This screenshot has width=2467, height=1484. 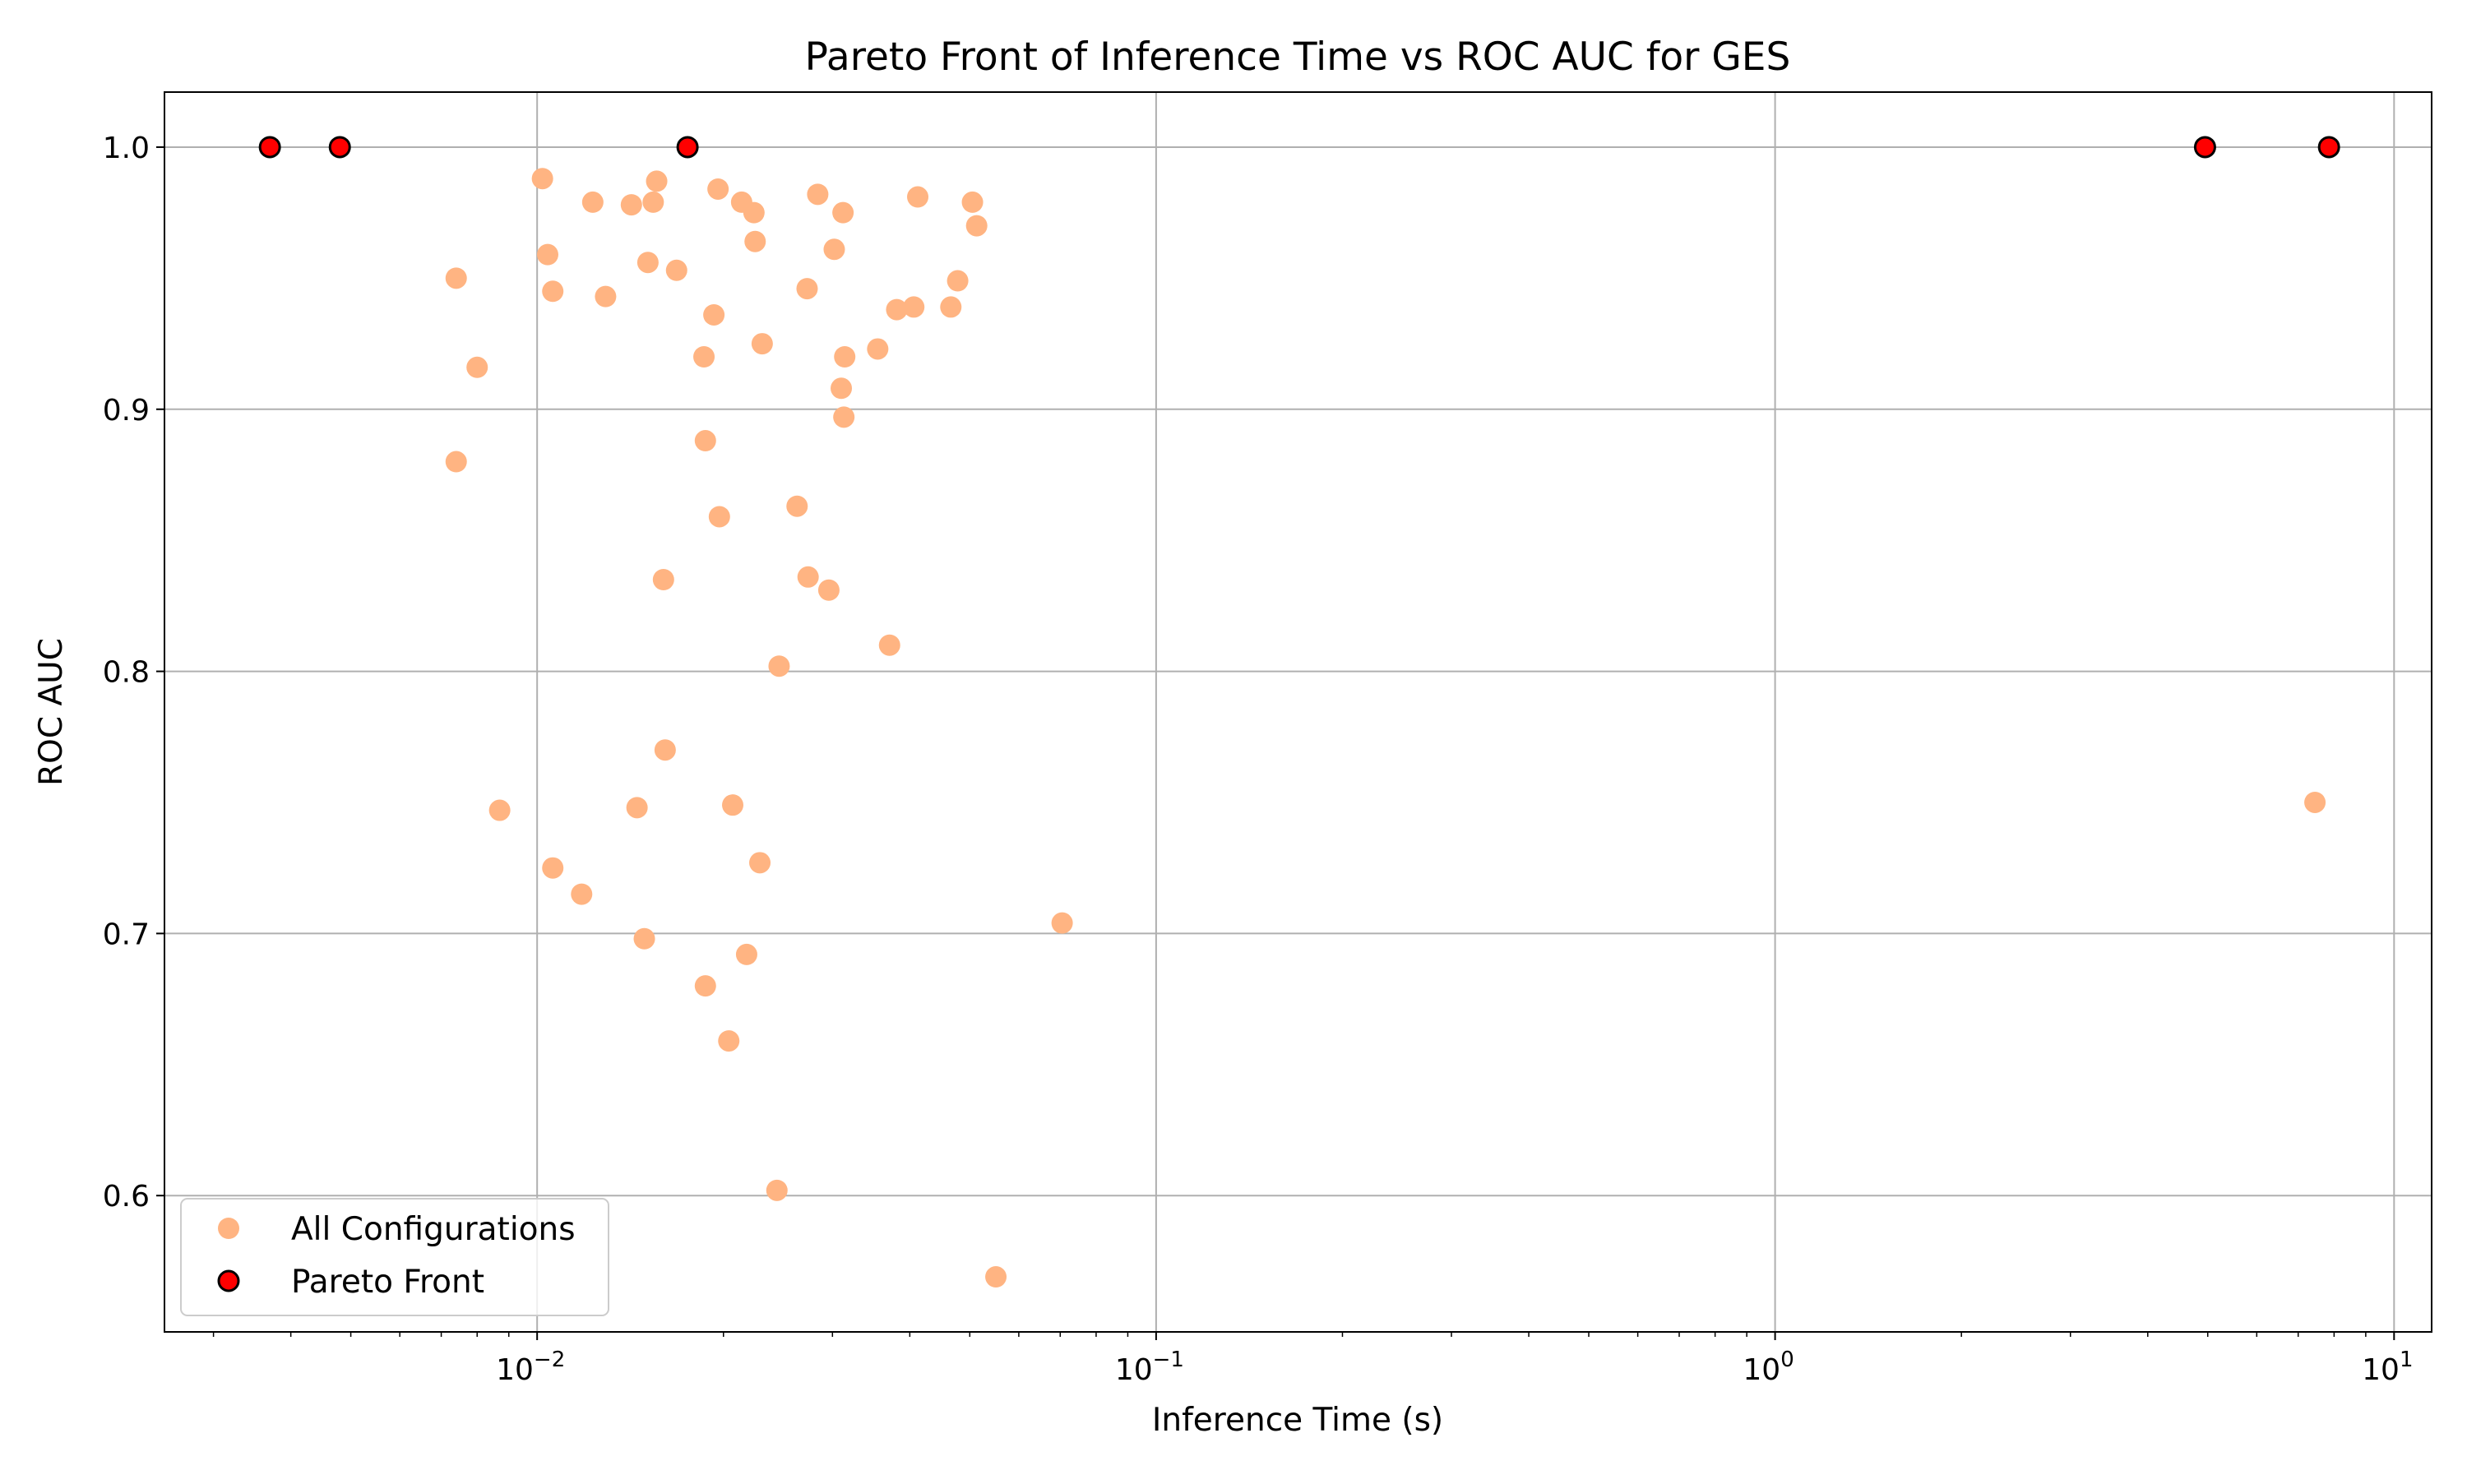 I want to click on x-tick-label: 10⁻², so click(x=530, y=1368).